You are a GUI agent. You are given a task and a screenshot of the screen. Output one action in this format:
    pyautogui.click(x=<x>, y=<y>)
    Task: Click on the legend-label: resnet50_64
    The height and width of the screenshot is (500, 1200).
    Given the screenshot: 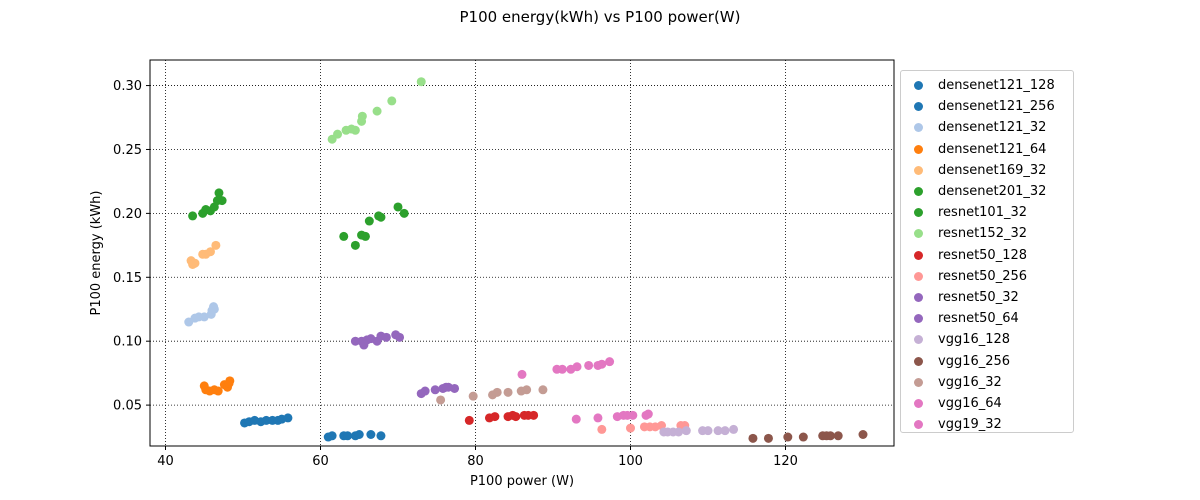 What is the action you would take?
    pyautogui.click(x=978, y=319)
    